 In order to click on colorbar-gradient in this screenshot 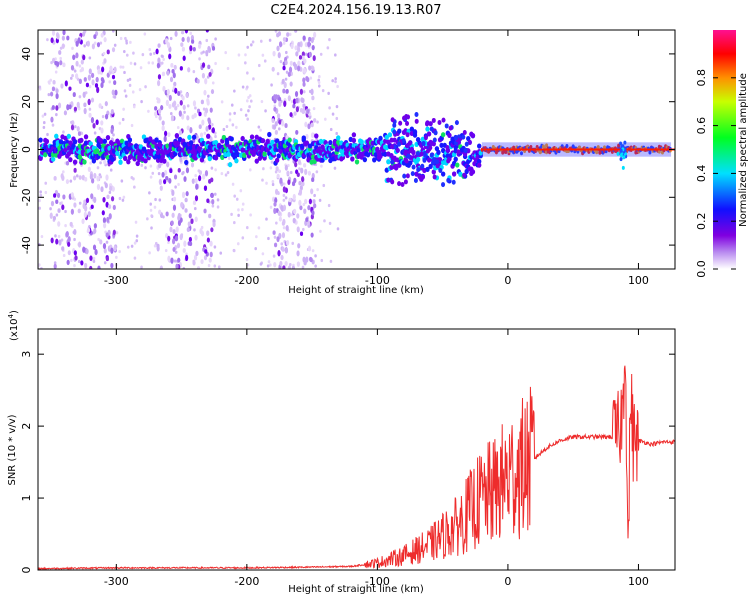, I will do `click(724, 149)`.